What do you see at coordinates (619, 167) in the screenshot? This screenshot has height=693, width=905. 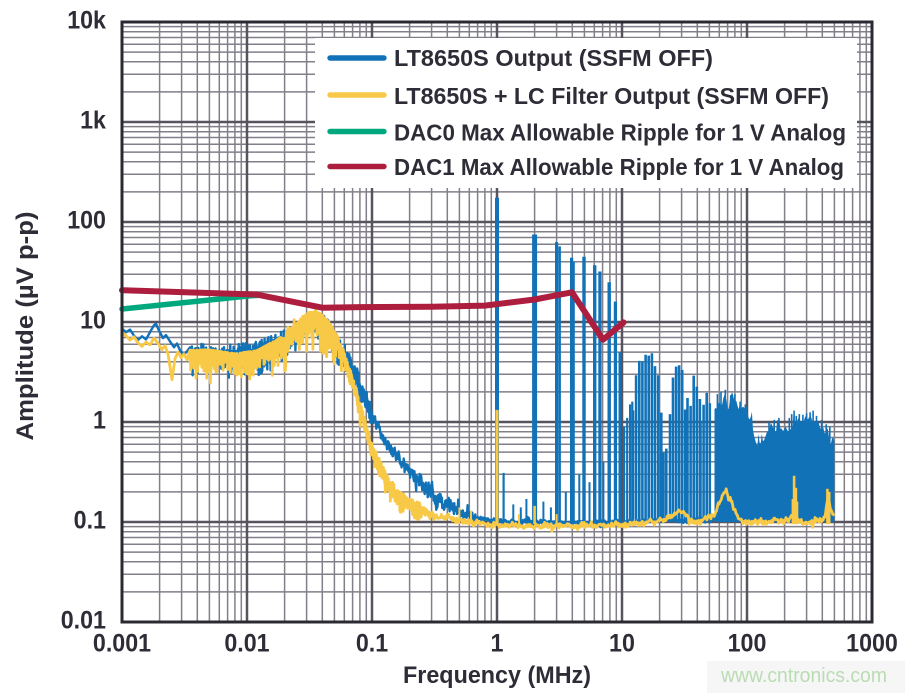 I see `svg-text:DAC1 Max Allowable Ripple for: DAC1 Max Allowable Ripple for 1 V Analog` at bounding box center [619, 167].